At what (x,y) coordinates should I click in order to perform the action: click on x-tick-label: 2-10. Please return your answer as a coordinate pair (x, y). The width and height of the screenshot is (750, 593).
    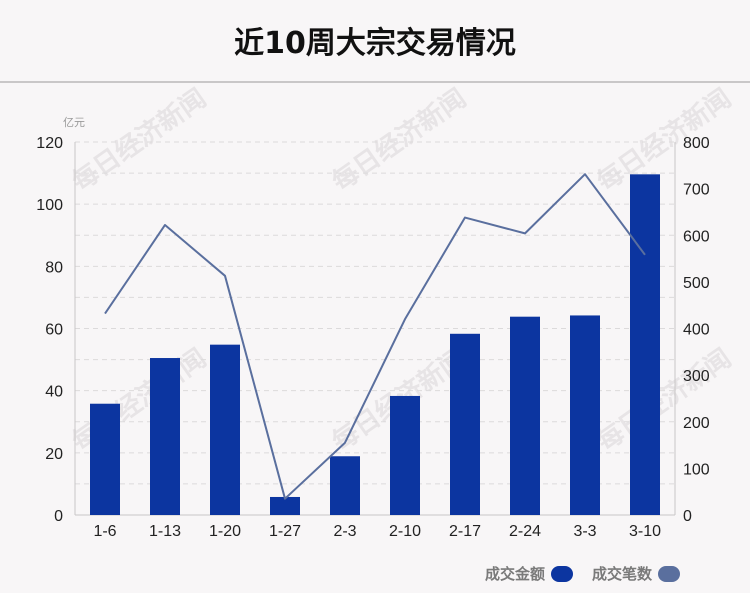
    Looking at the image, I should click on (405, 531).